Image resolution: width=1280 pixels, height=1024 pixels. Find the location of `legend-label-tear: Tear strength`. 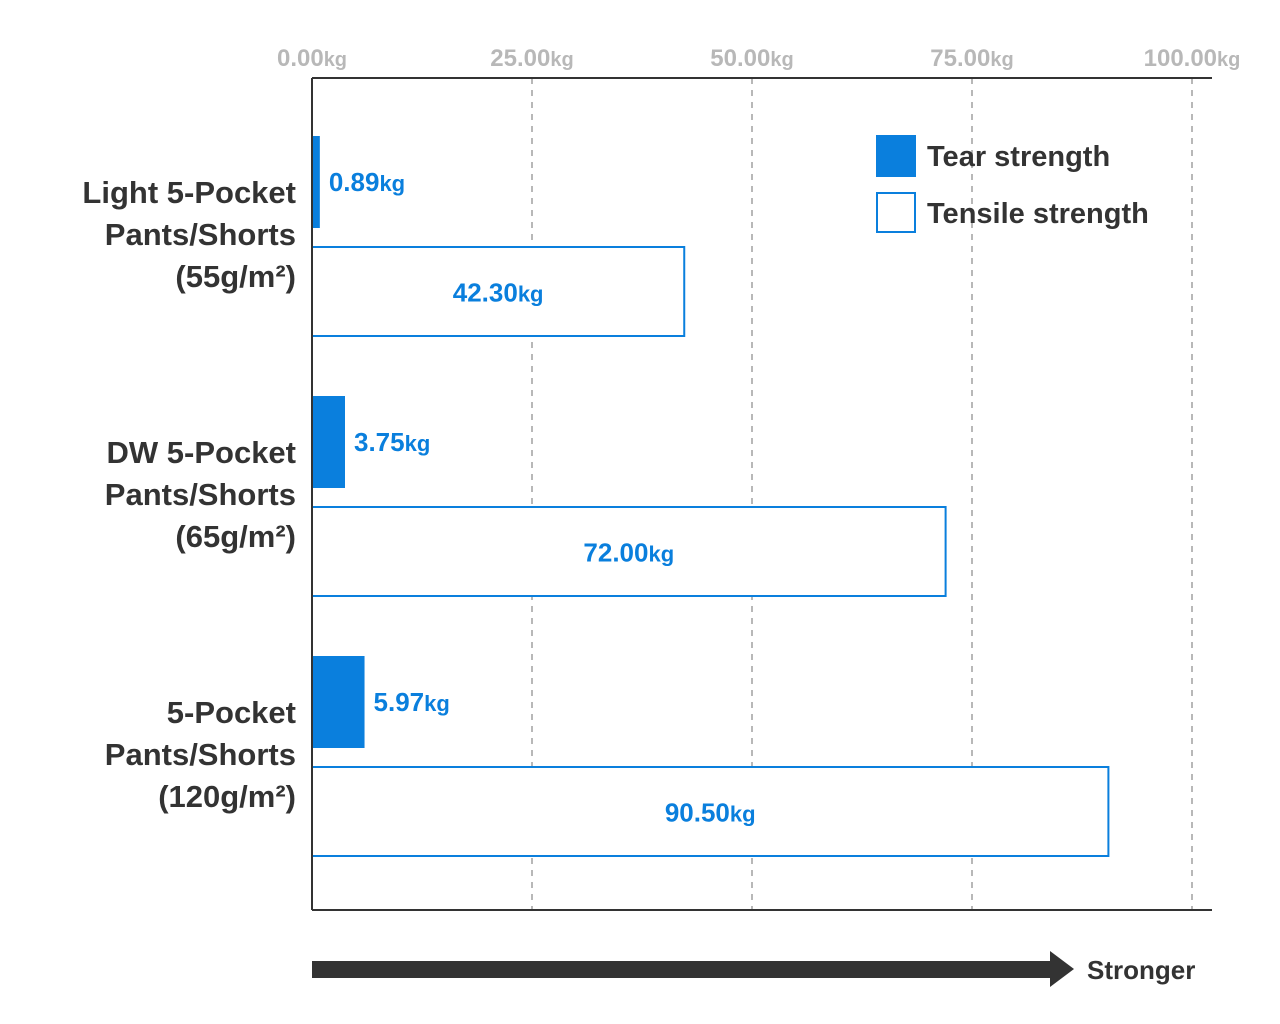

legend-label-tear: Tear strength is located at coordinates (1018, 157).